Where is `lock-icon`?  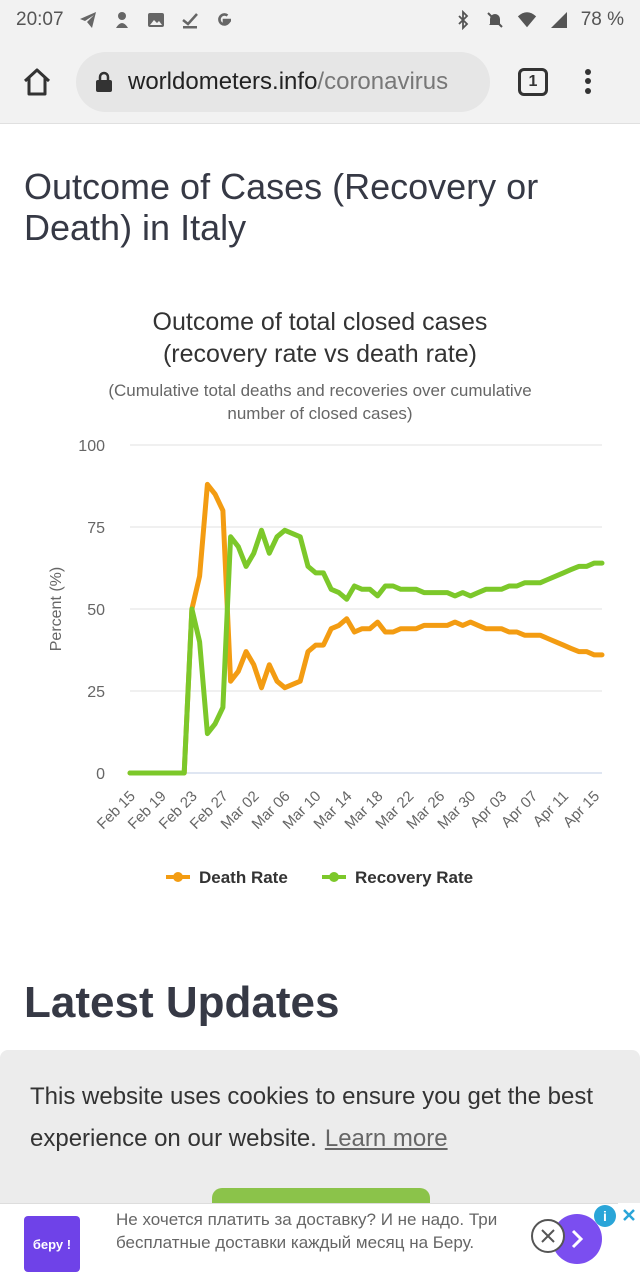
lock-icon is located at coordinates (104, 81).